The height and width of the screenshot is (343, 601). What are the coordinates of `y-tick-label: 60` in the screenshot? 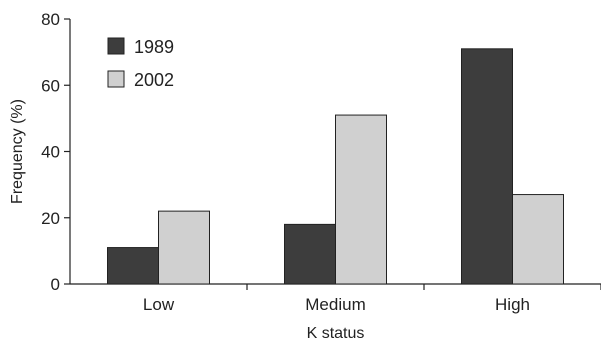 It's located at (50, 85).